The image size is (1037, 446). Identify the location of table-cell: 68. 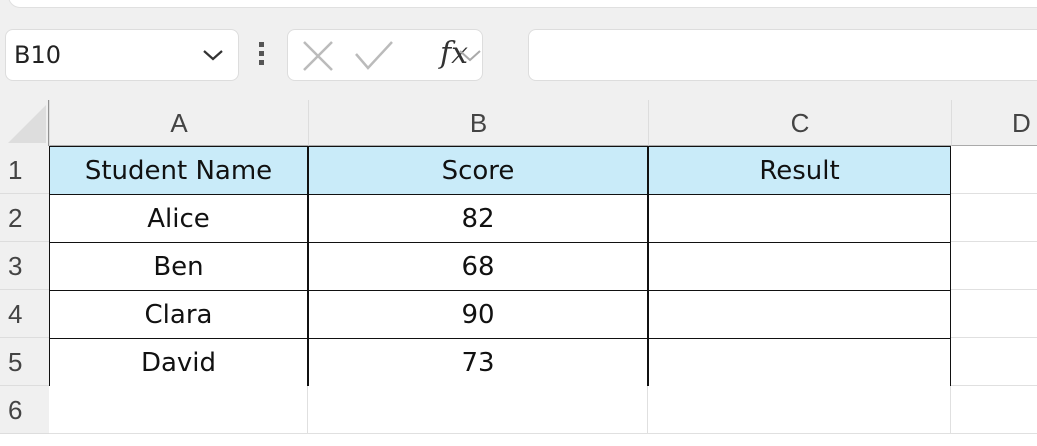
(478, 266).